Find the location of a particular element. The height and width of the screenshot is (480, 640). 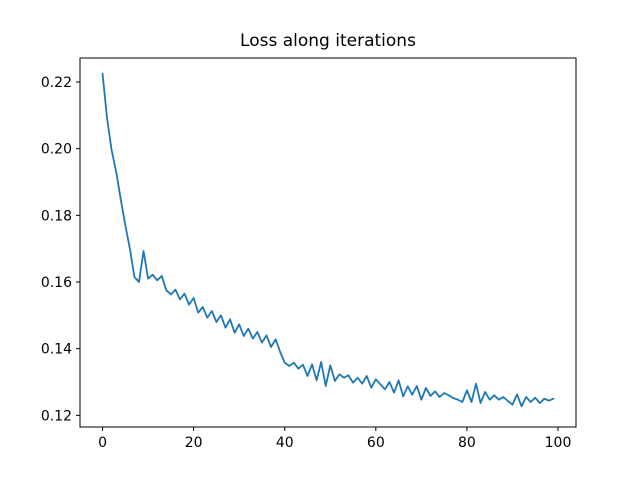

y-tick-label: 0.14 is located at coordinates (56, 350).